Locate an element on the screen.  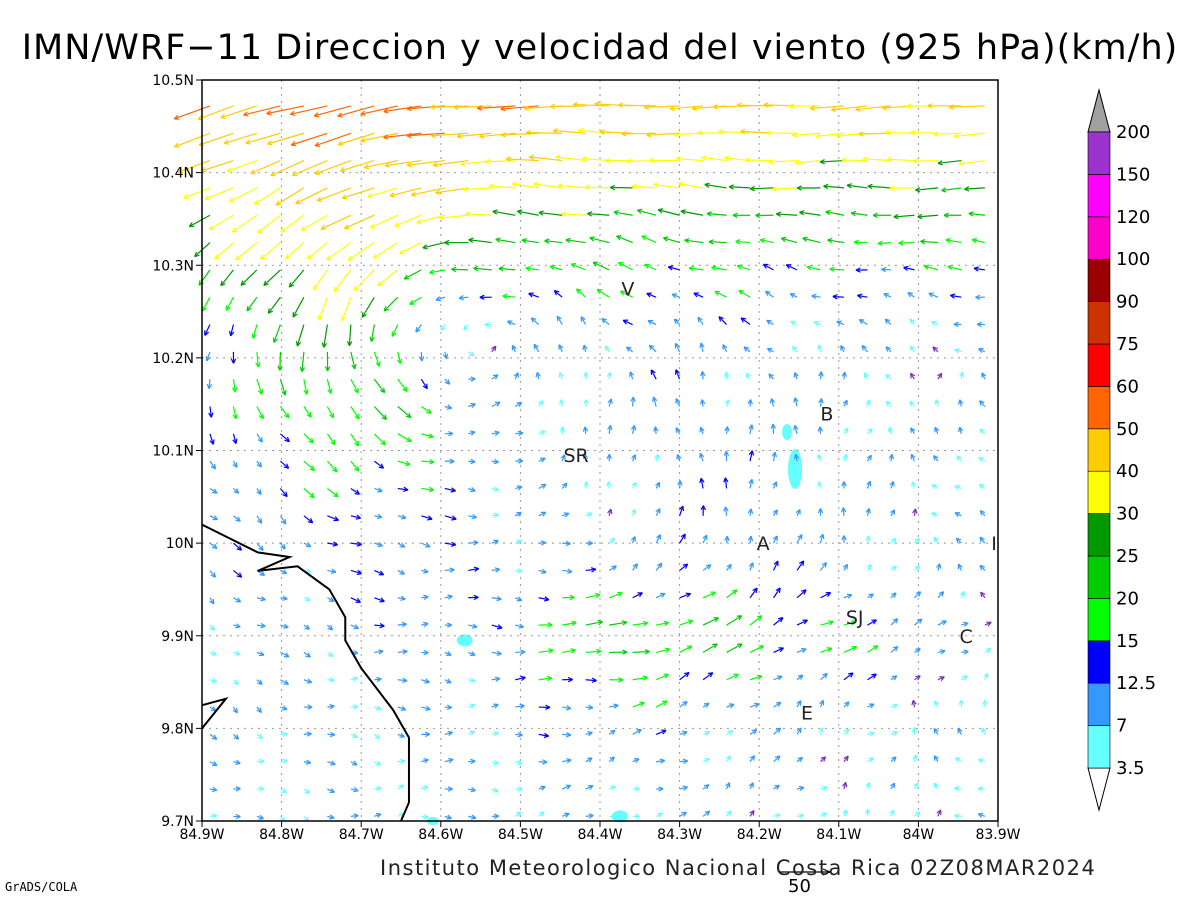
colorbar-low-arrow is located at coordinates (1099, 789).